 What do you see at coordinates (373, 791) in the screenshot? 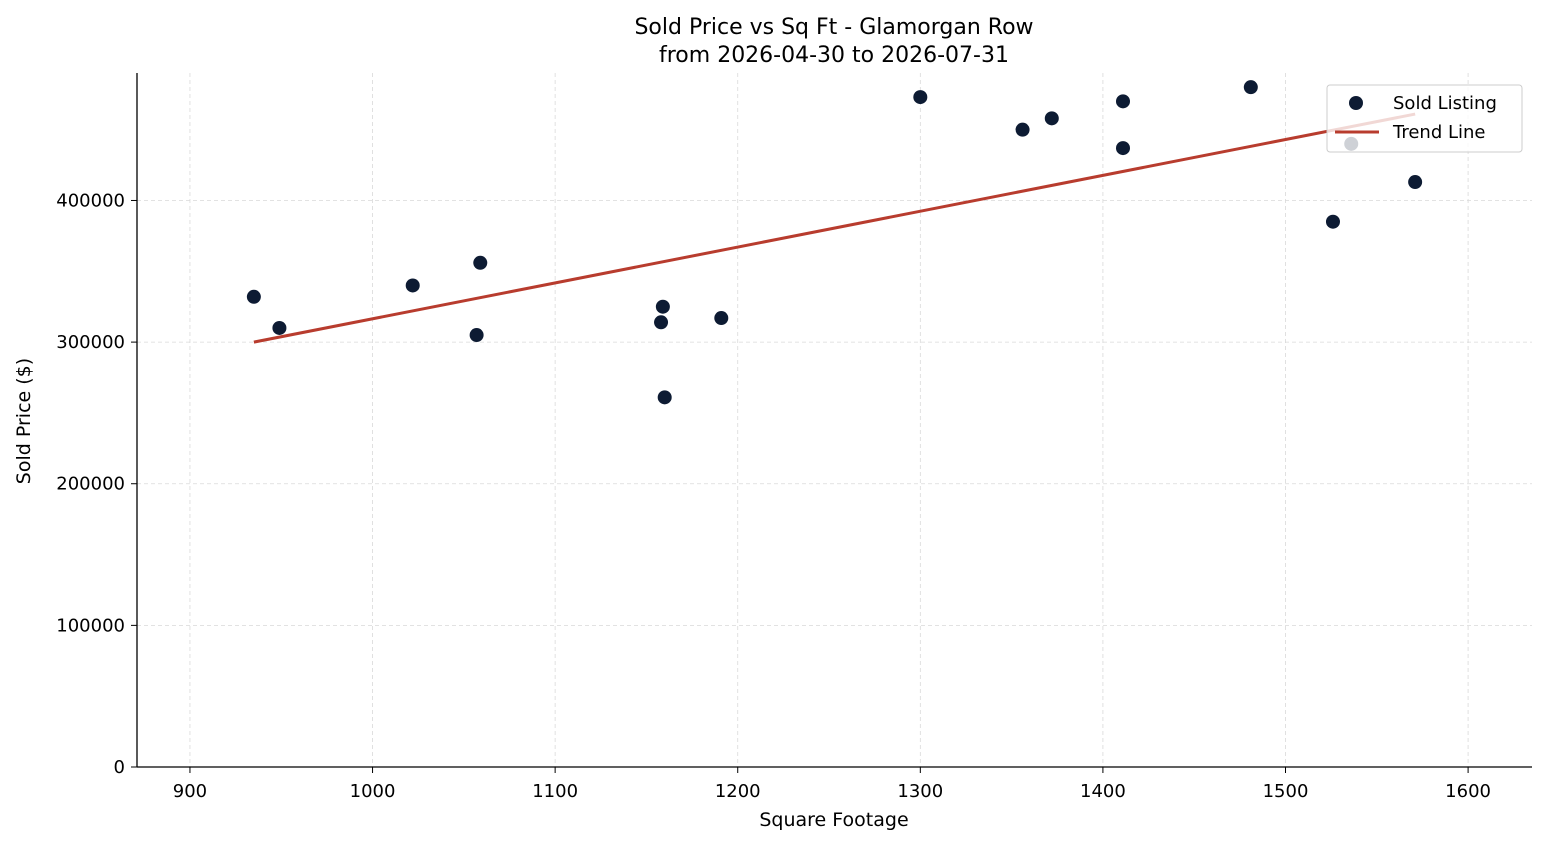
I see `x-tick-label-1000: 1000` at bounding box center [373, 791].